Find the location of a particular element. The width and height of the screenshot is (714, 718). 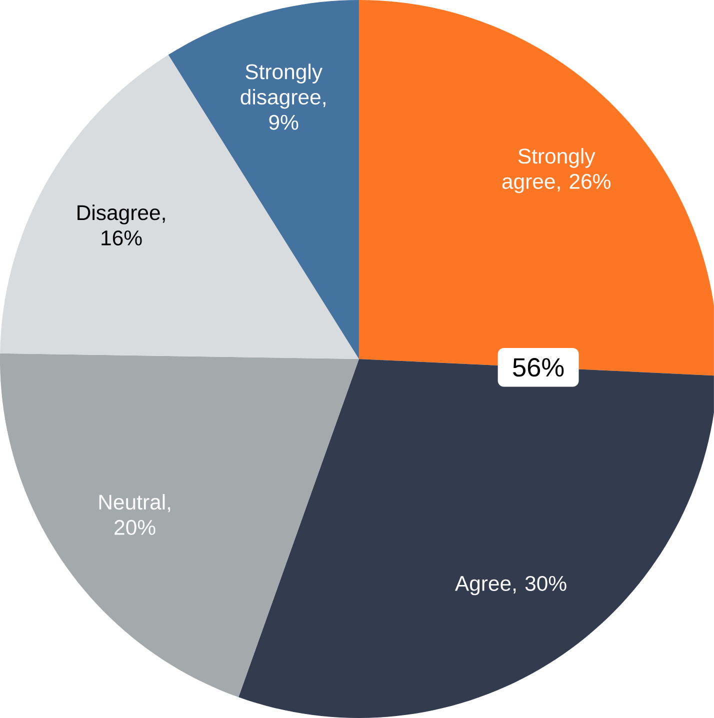

slice-label: Agree, 30% is located at coordinates (510, 586).